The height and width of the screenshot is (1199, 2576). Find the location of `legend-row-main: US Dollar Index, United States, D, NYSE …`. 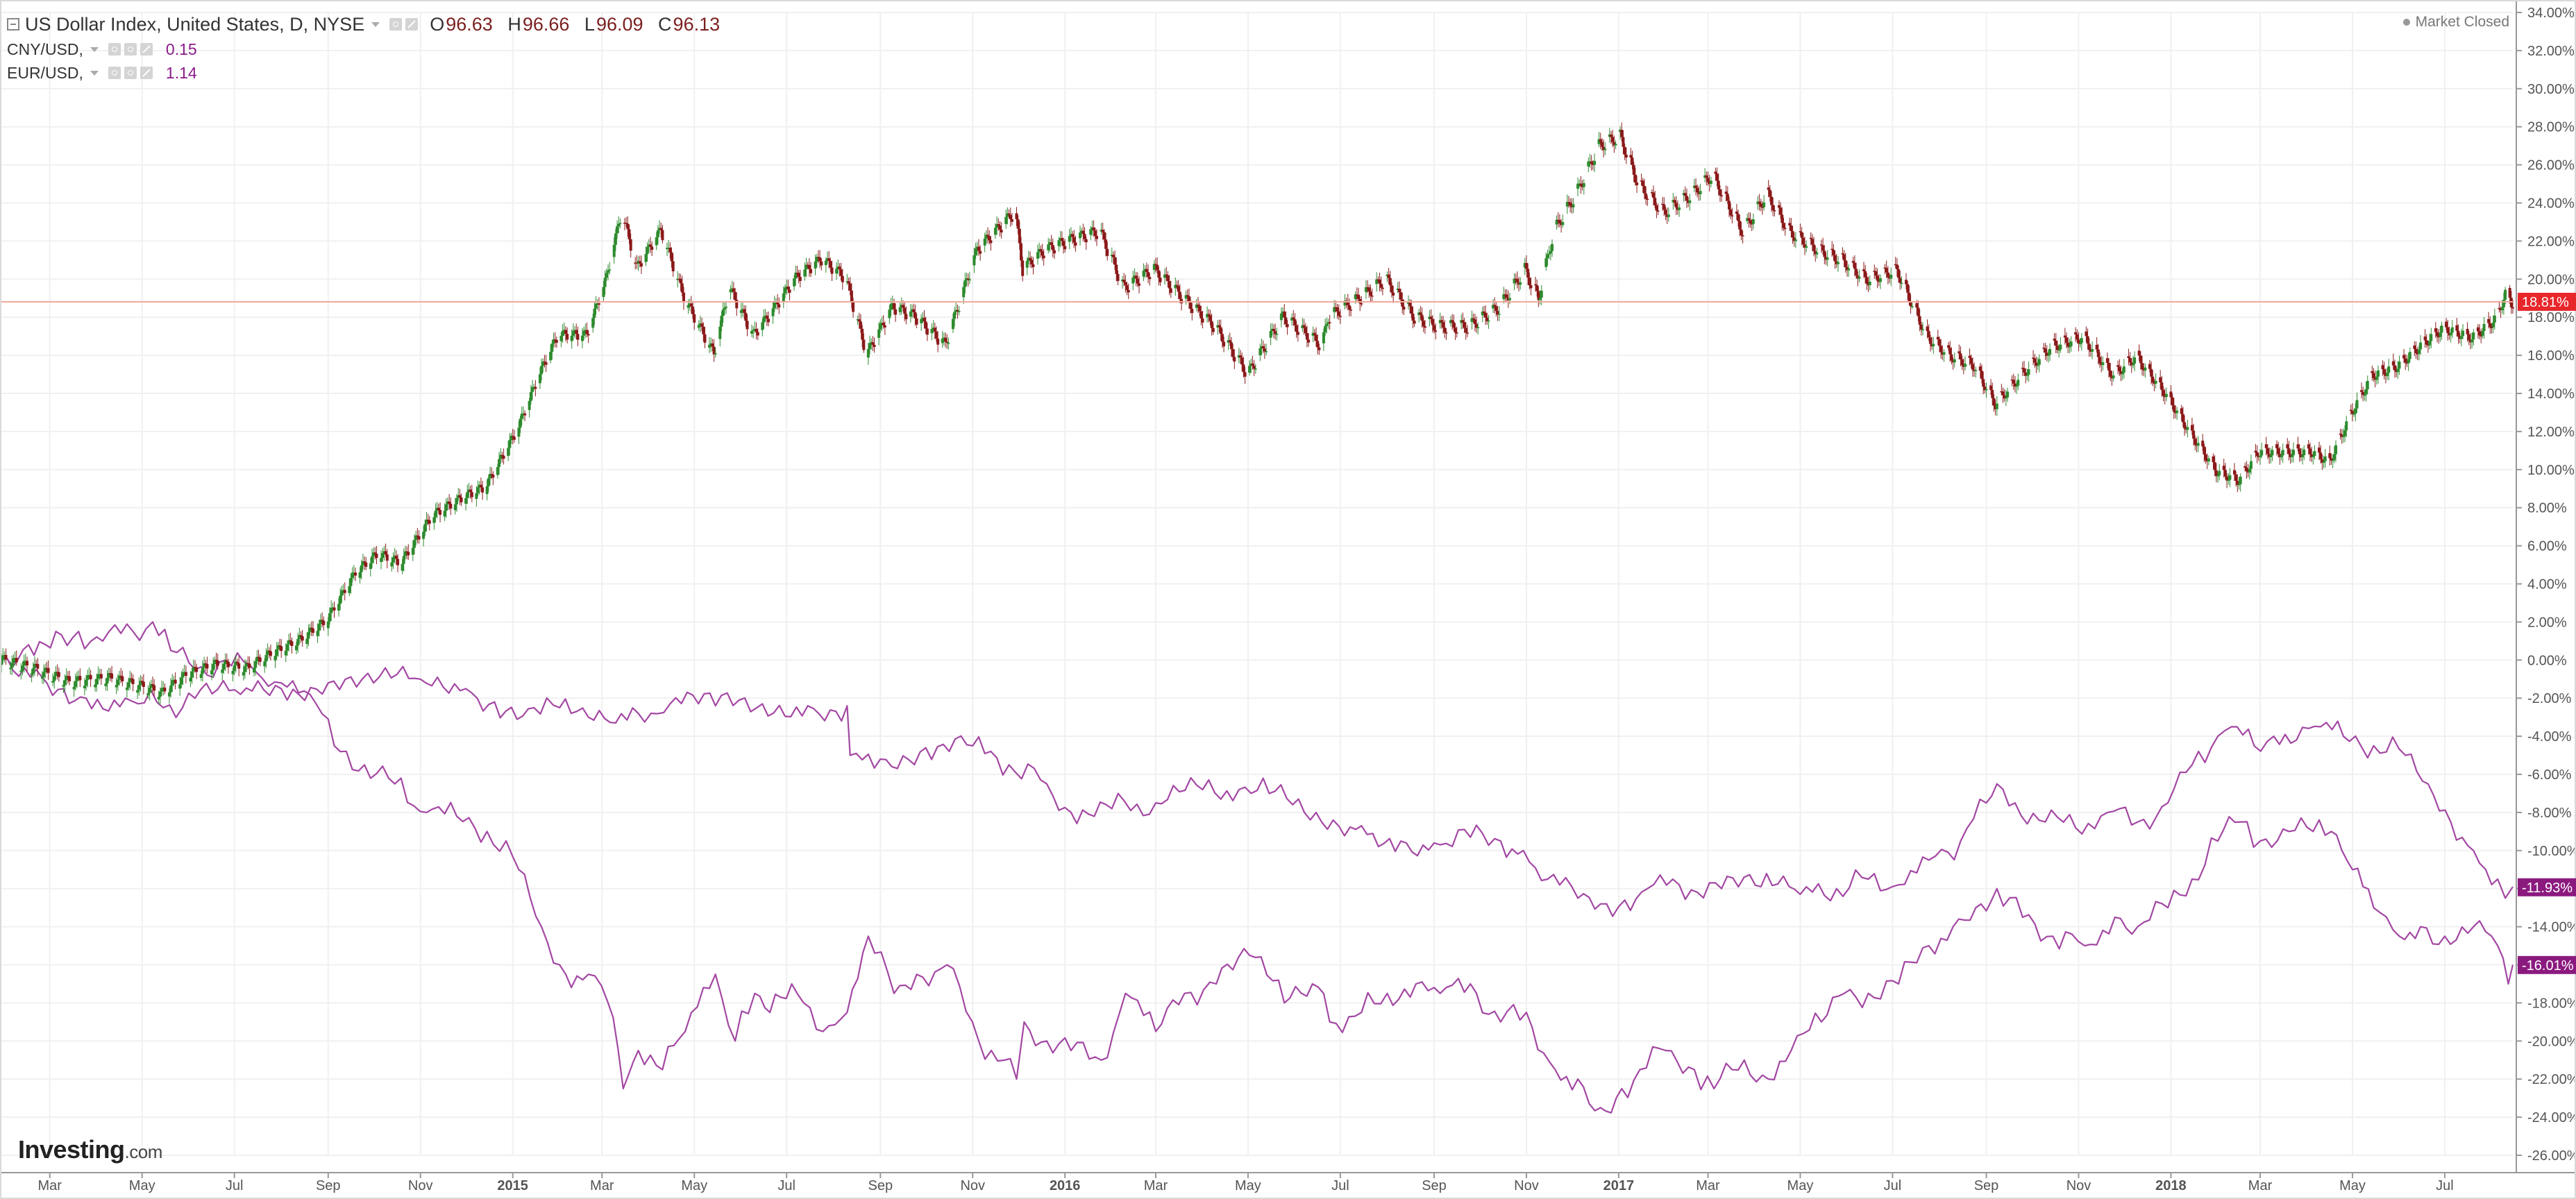

legend-row-main: US Dollar Index, United States, D, NYSE … is located at coordinates (368, 24).